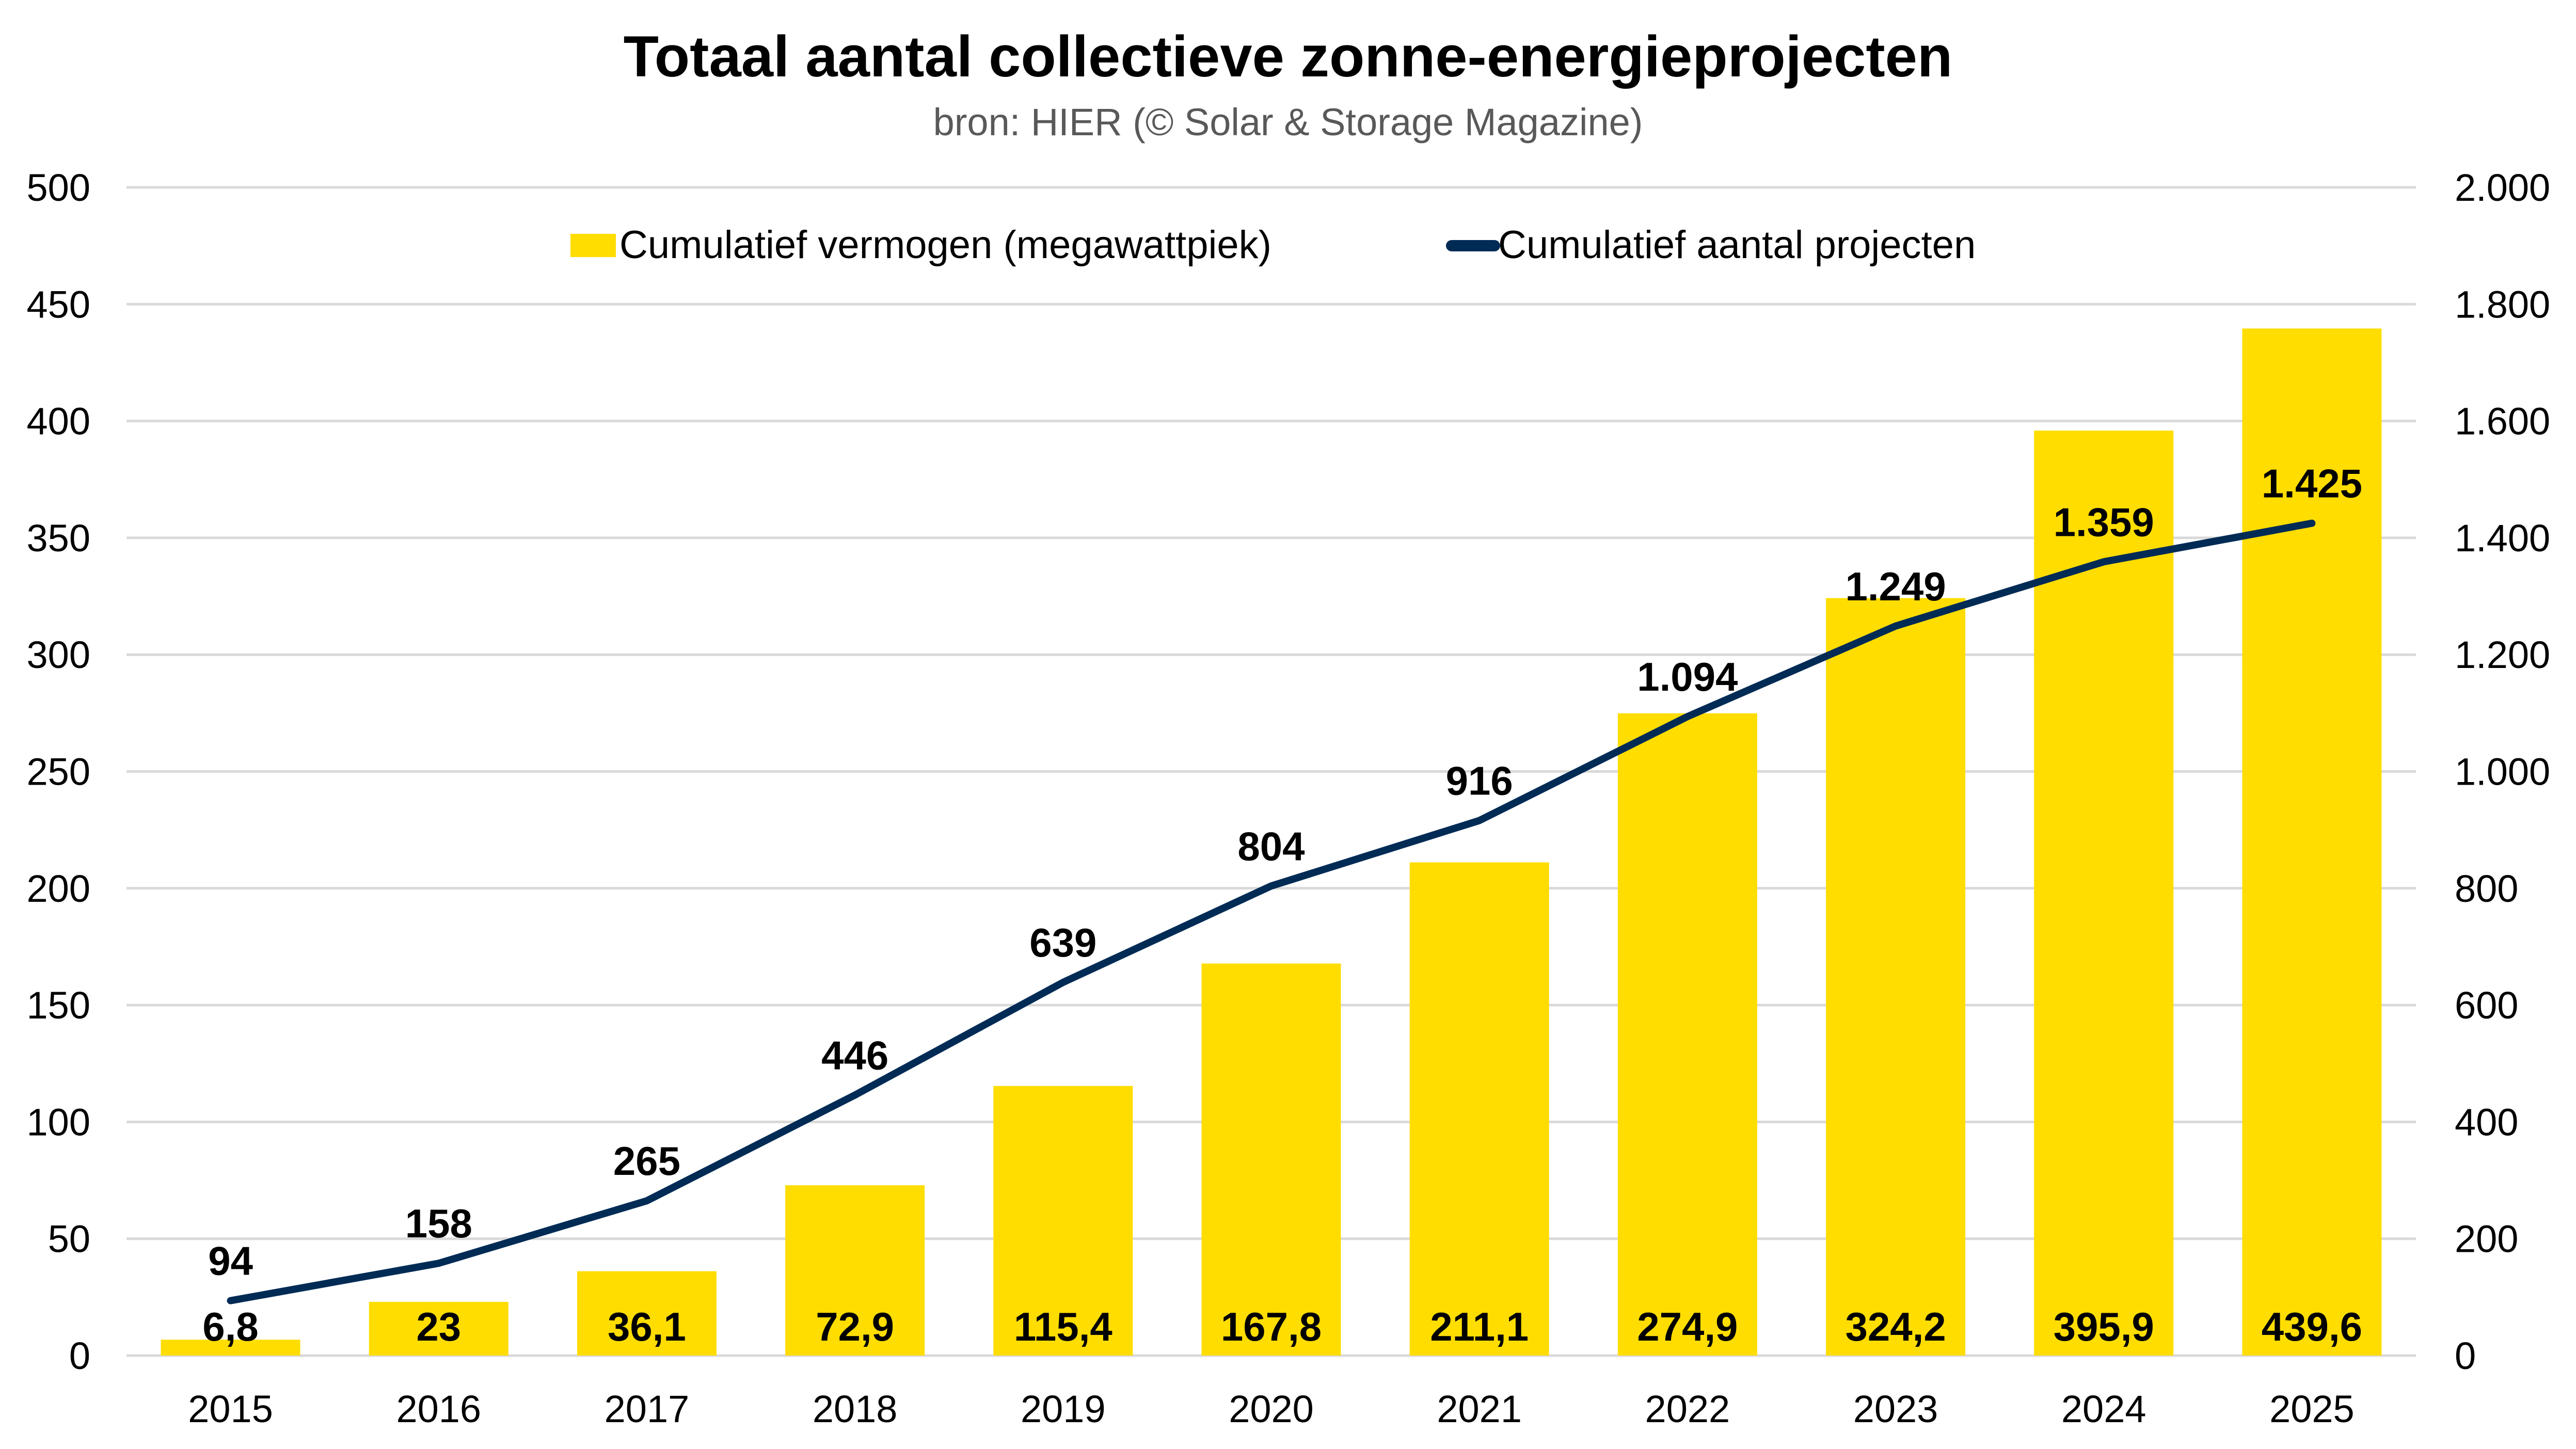 This screenshot has height=1449, width=2576. What do you see at coordinates (438, 1409) in the screenshot?
I see `x-tick-label: 2016` at bounding box center [438, 1409].